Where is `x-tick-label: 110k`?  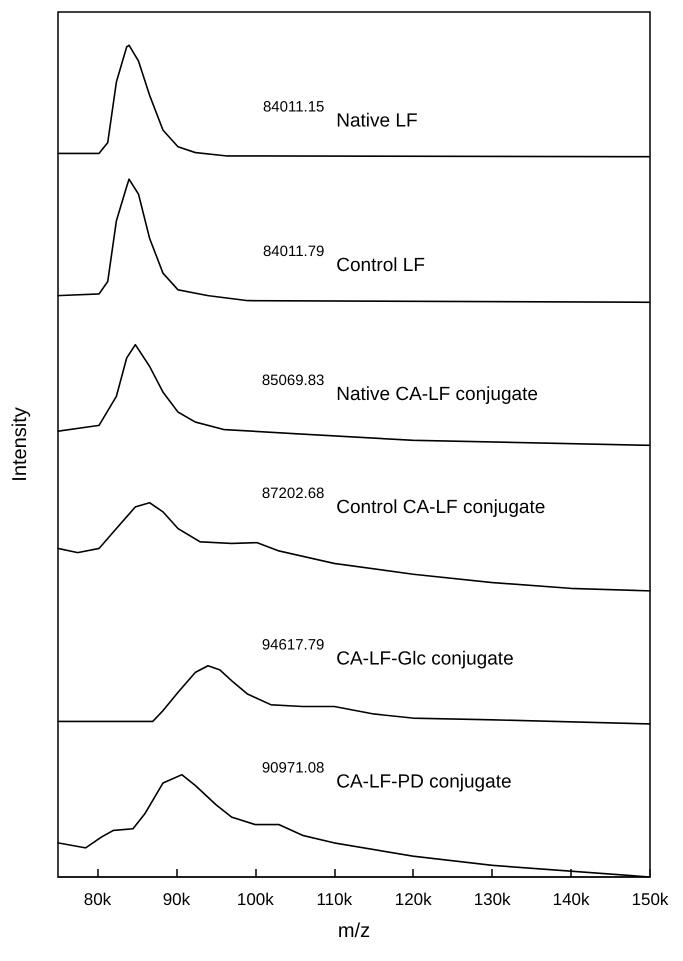
x-tick-label: 110k is located at coordinates (334, 899).